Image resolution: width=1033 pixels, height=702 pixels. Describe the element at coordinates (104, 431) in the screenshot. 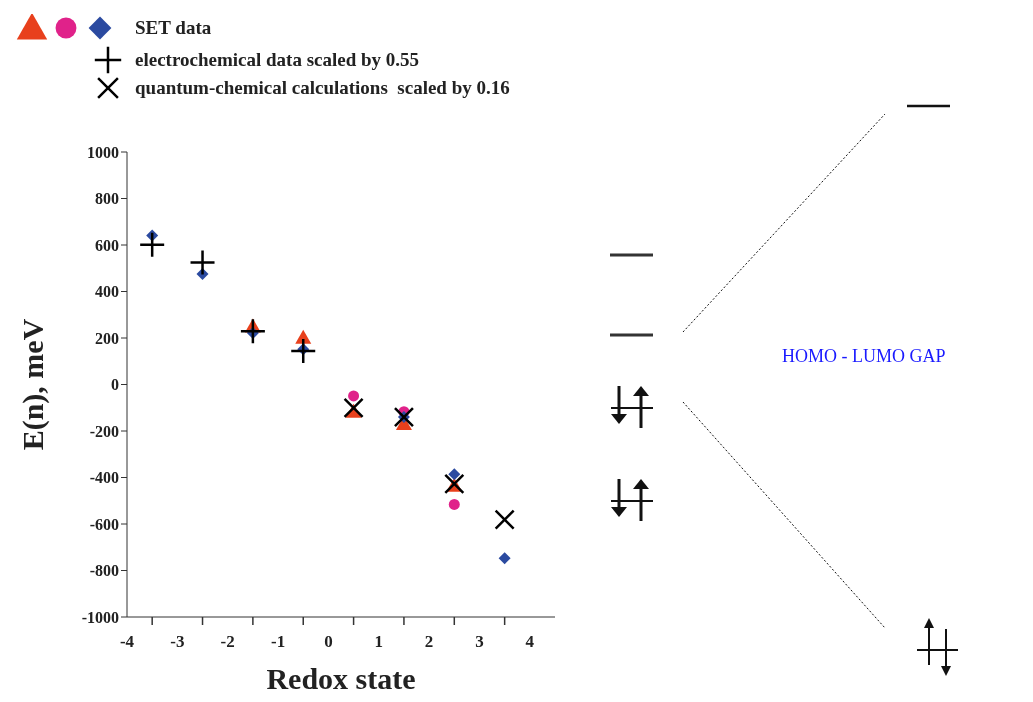

I see `y-tick-label: -200` at that location.